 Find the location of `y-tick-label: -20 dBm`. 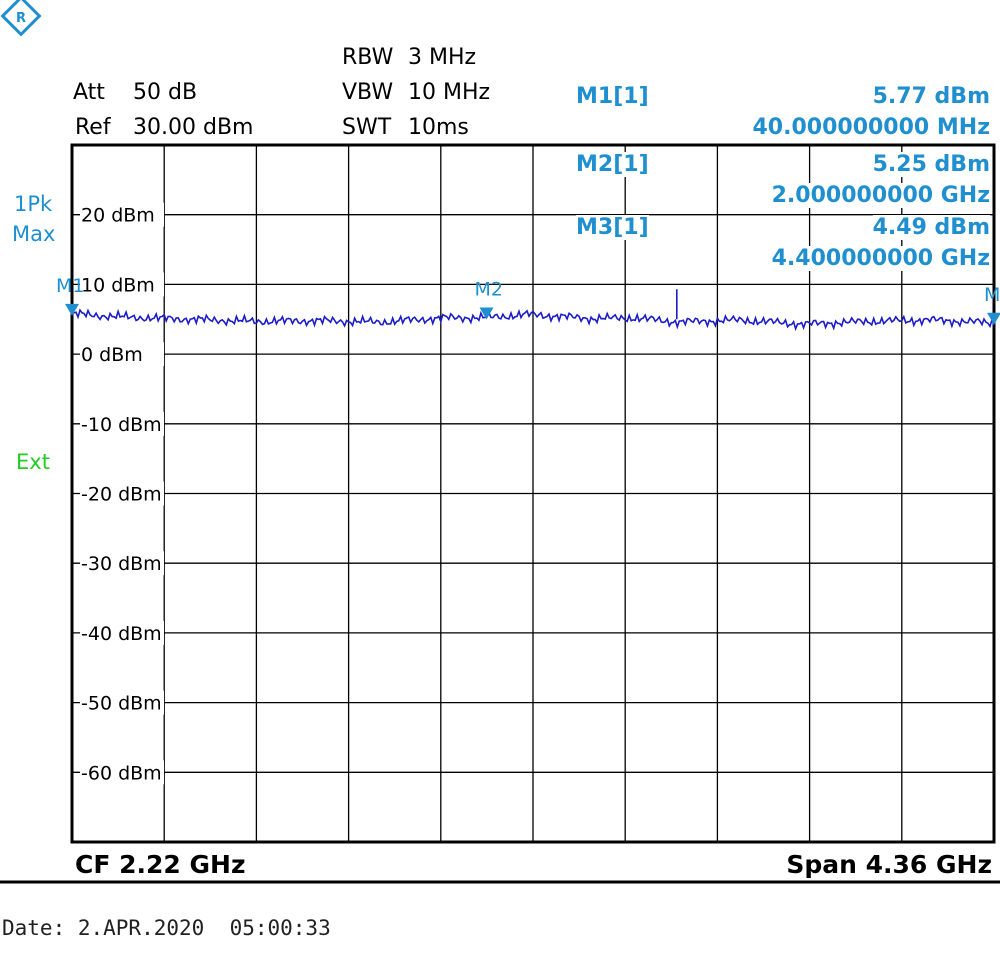

y-tick-label: -20 dBm is located at coordinates (121, 495).